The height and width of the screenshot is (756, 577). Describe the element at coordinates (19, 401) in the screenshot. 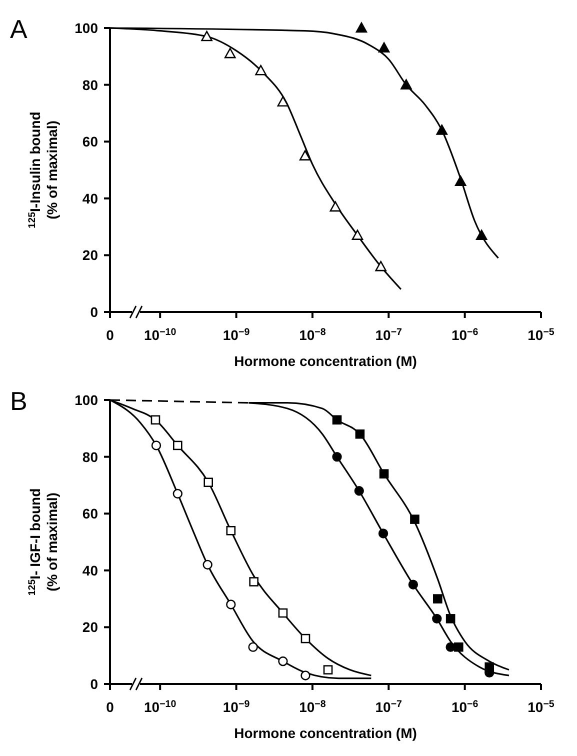

I see `chart-title: B` at that location.